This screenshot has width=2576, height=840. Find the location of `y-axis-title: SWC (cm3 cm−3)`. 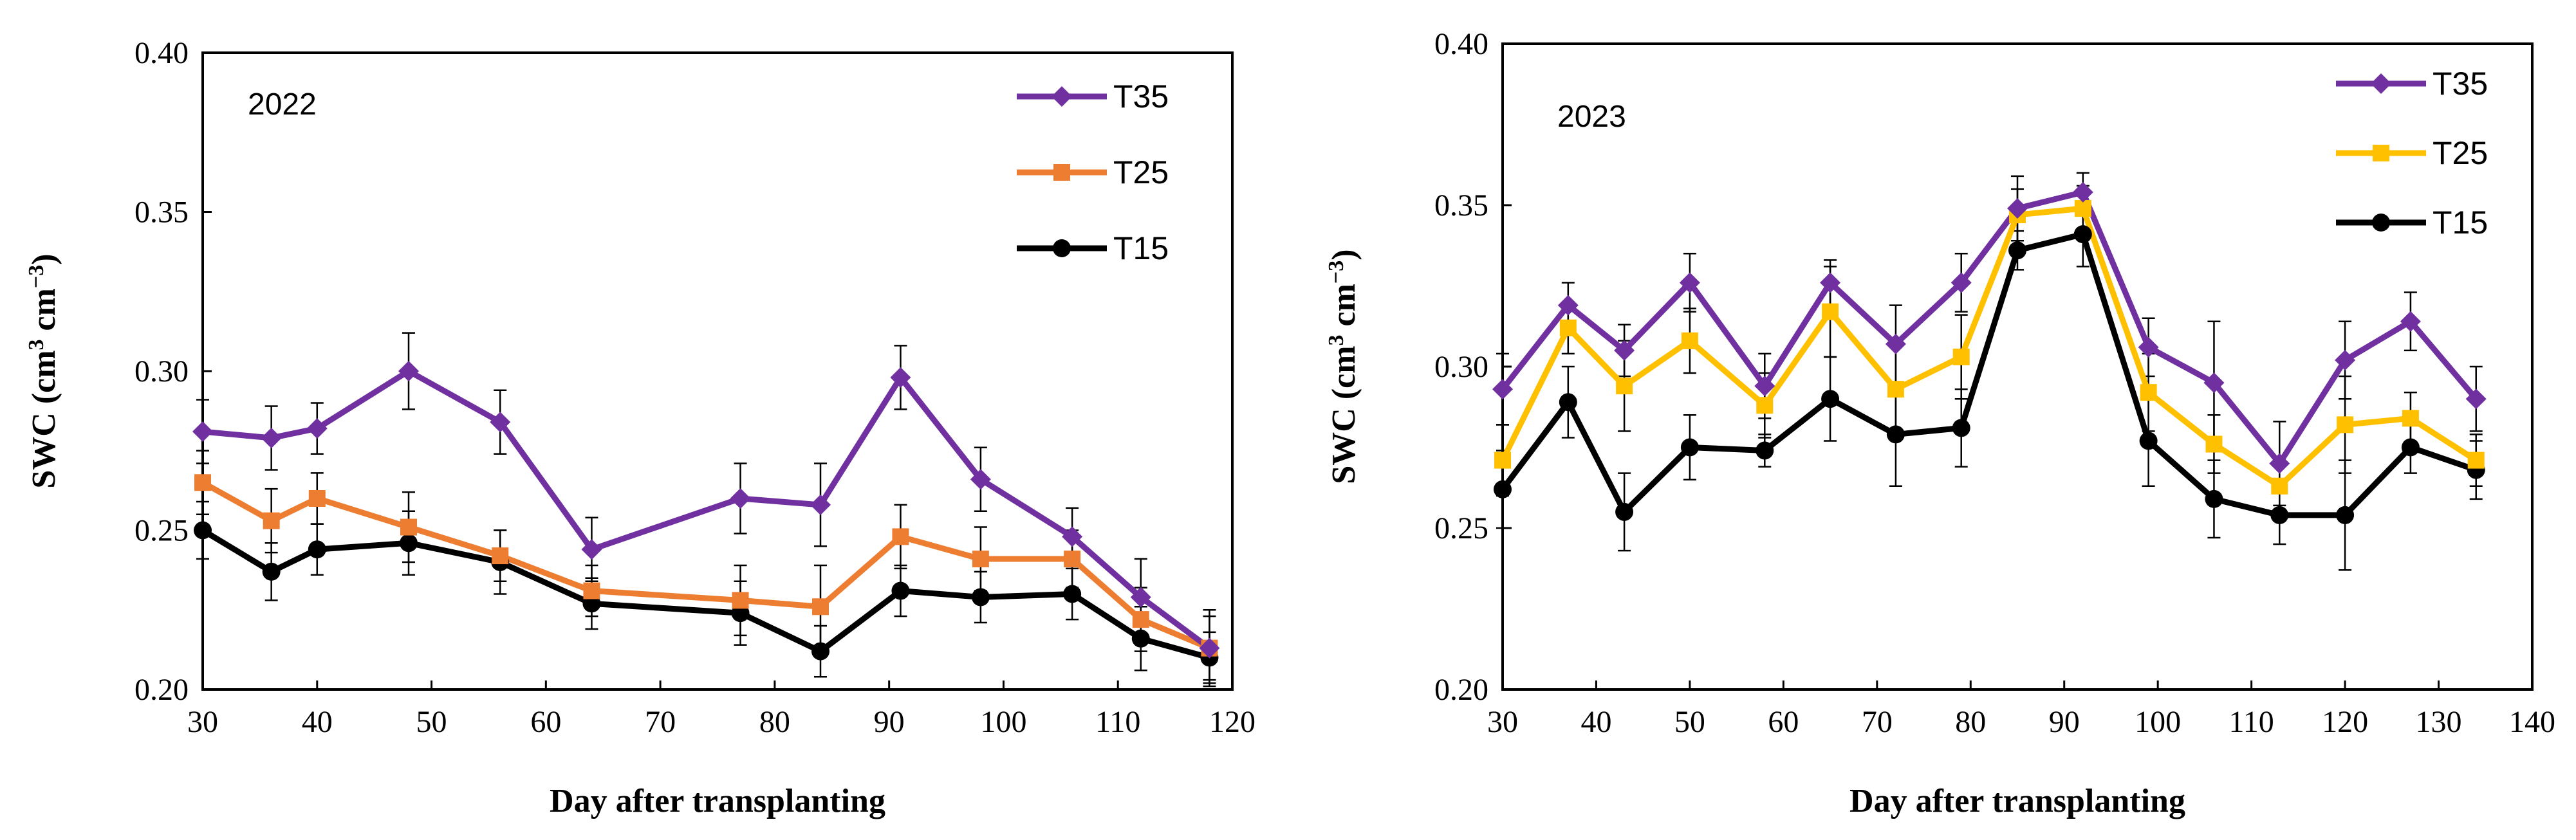

y-axis-title: SWC (cm3 cm−3) is located at coordinates (43, 370).